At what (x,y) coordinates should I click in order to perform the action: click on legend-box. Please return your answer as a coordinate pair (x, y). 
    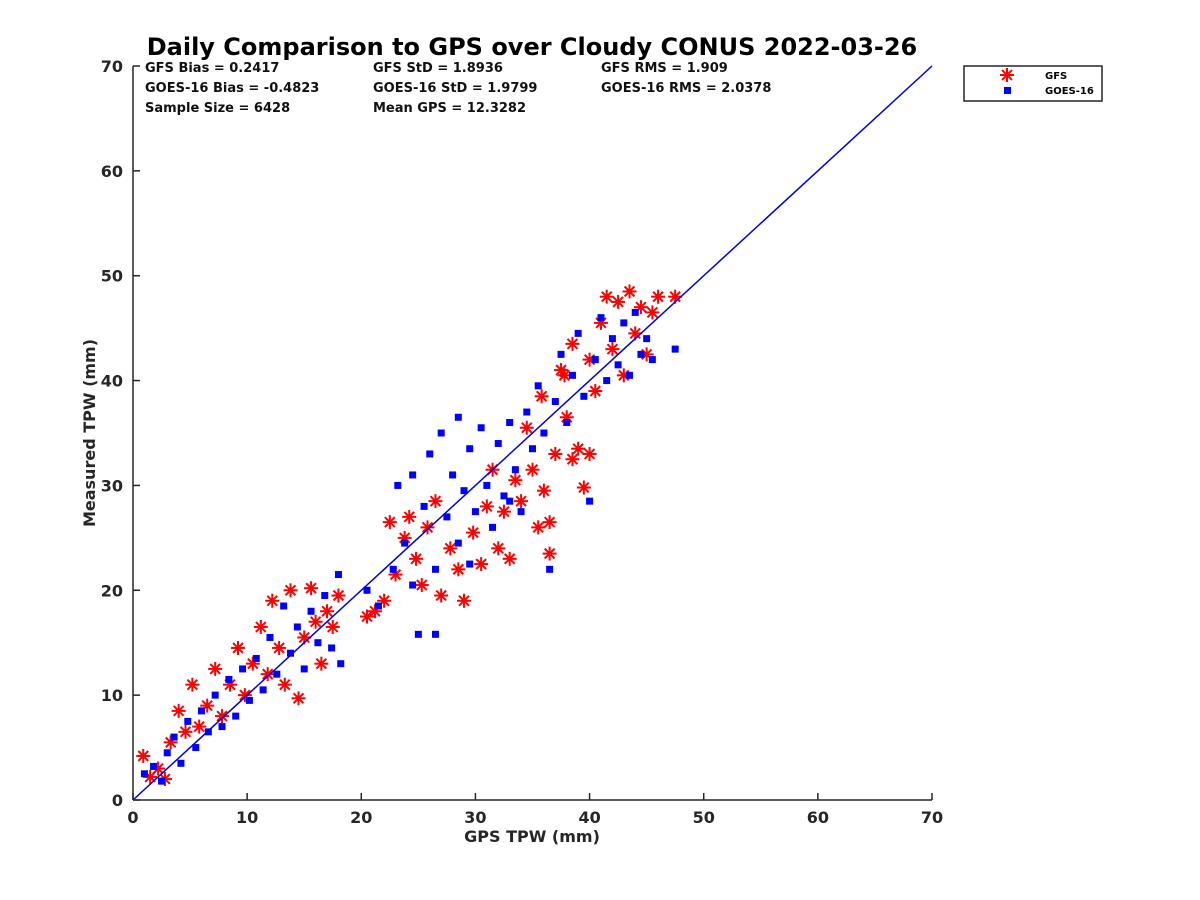
    Looking at the image, I should click on (1033, 83).